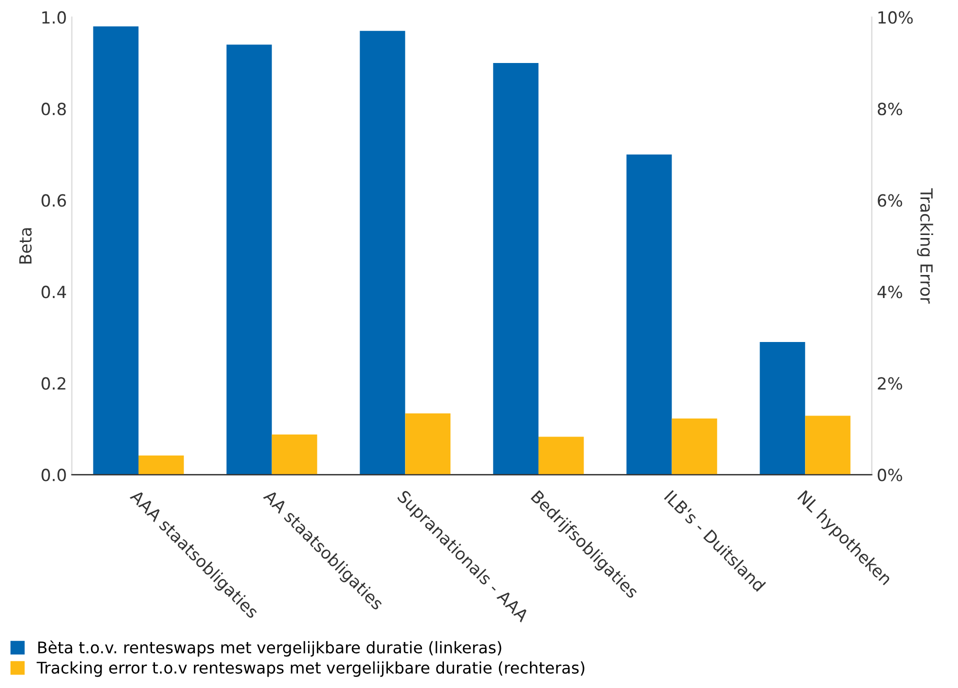 This screenshot has width=958, height=688. I want to click on y2-tick-label: 4%, so click(889, 292).